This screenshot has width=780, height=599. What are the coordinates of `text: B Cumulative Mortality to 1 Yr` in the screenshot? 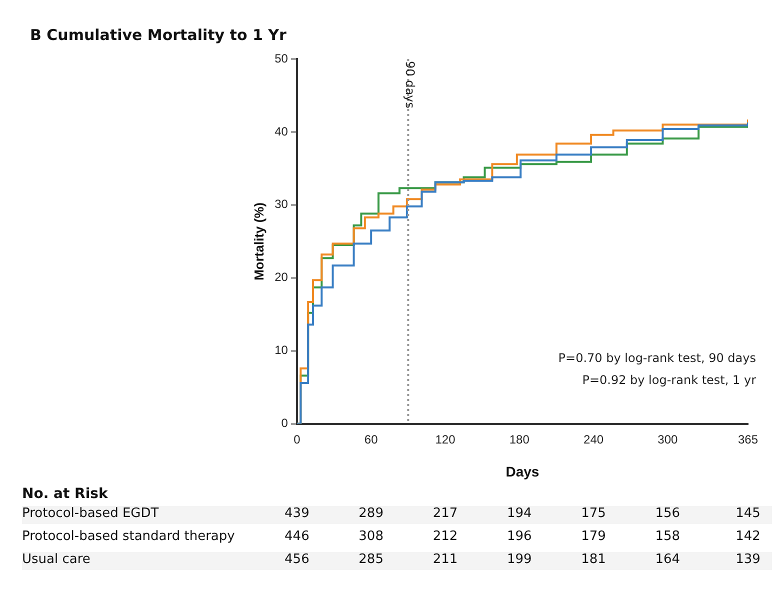 It's located at (158, 35).